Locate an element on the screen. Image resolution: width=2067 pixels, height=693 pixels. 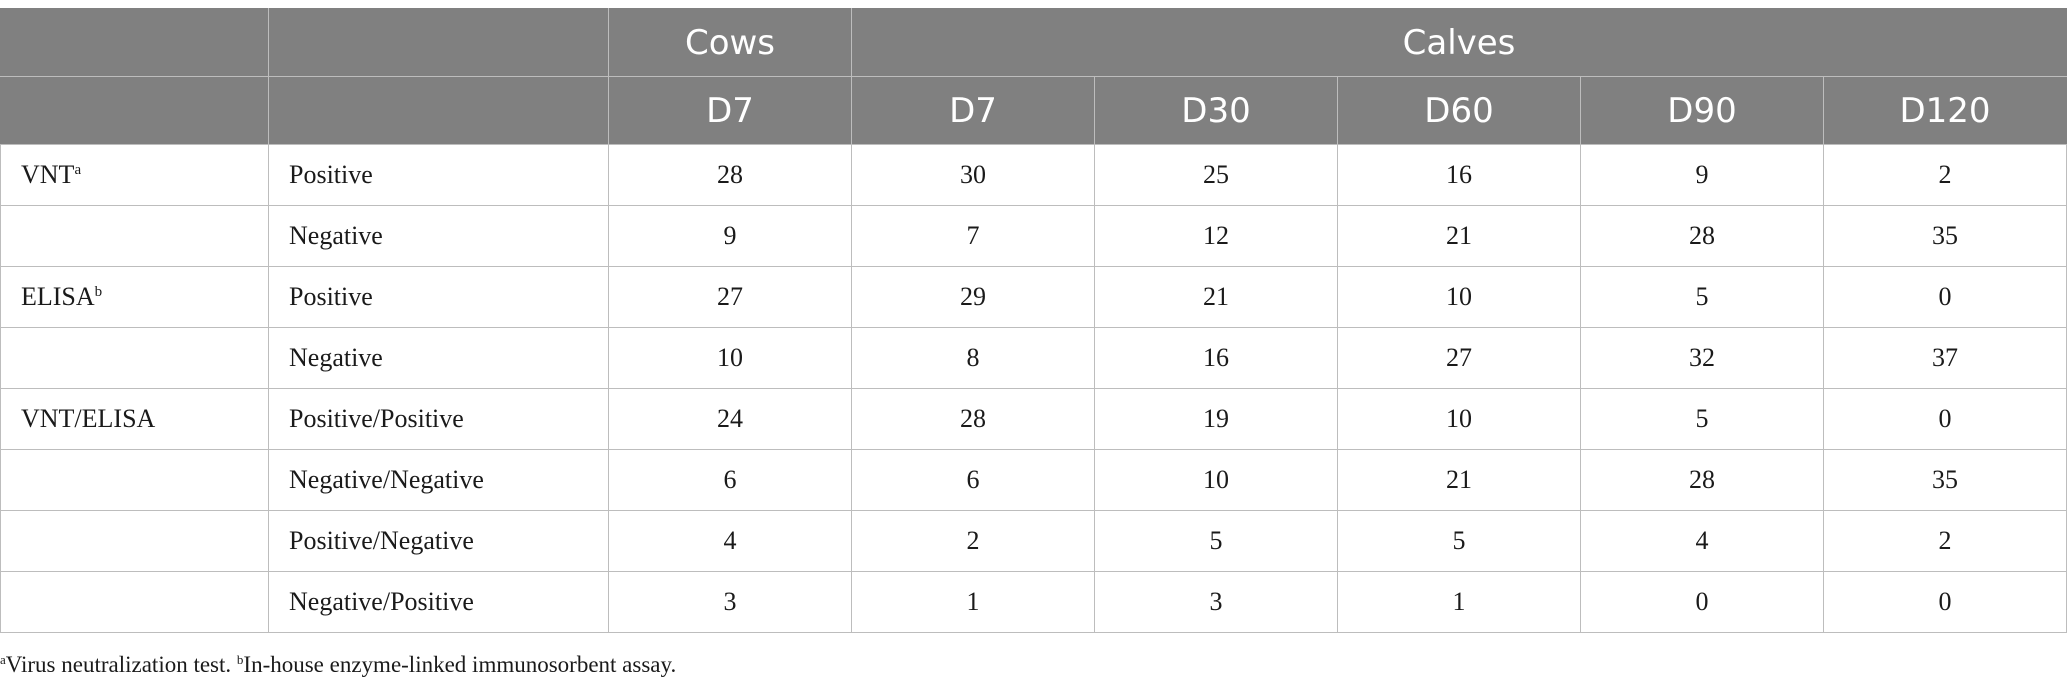
test-name: VNT is located at coordinates (48, 174).